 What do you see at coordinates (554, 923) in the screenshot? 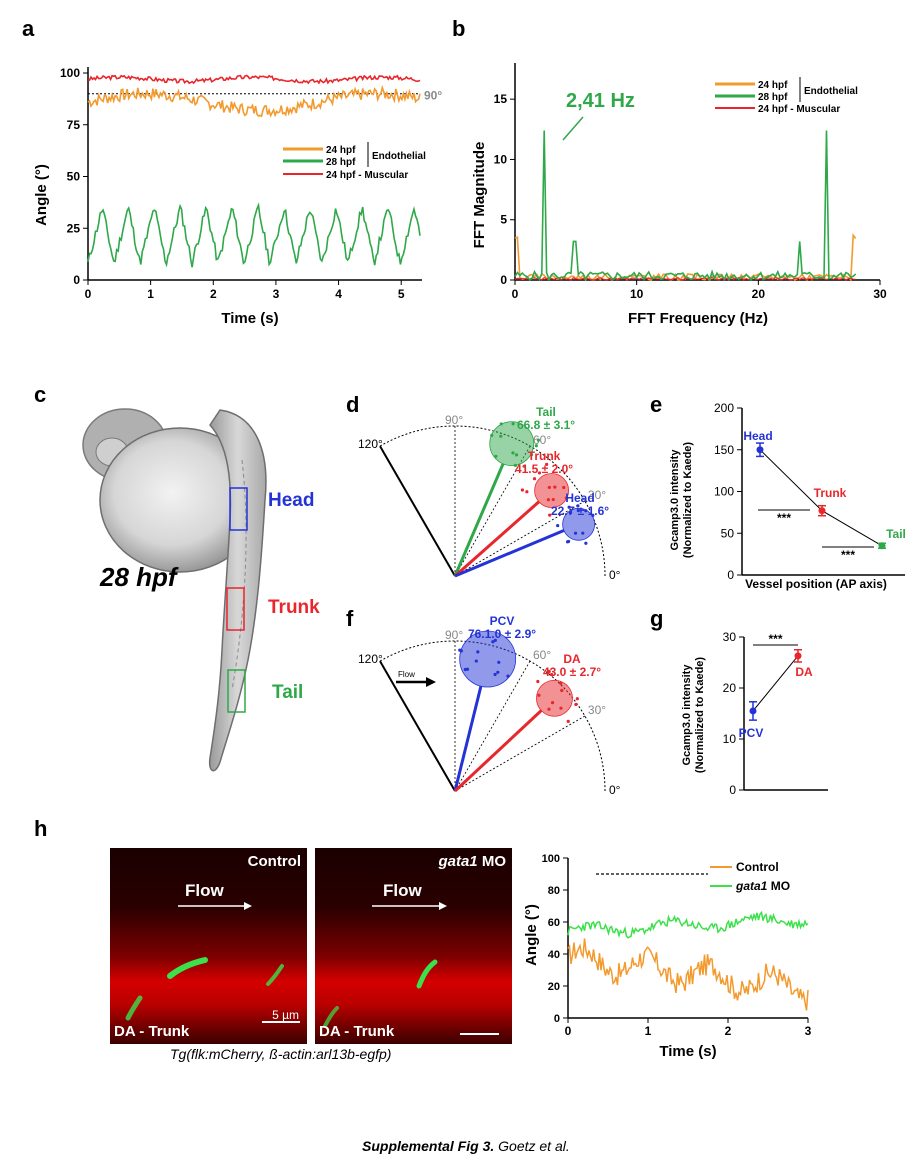
I see `chart-h-ytick-label: 60` at bounding box center [554, 923].